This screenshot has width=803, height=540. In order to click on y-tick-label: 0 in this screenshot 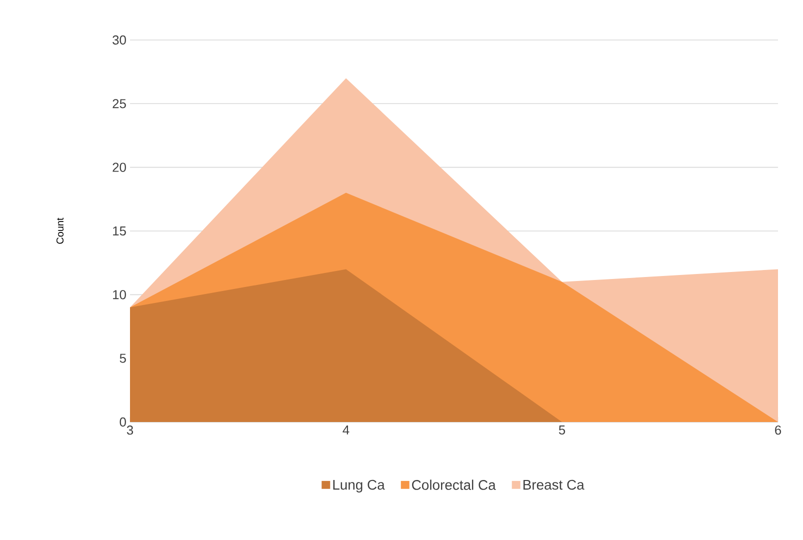, I will do `click(123, 422)`.